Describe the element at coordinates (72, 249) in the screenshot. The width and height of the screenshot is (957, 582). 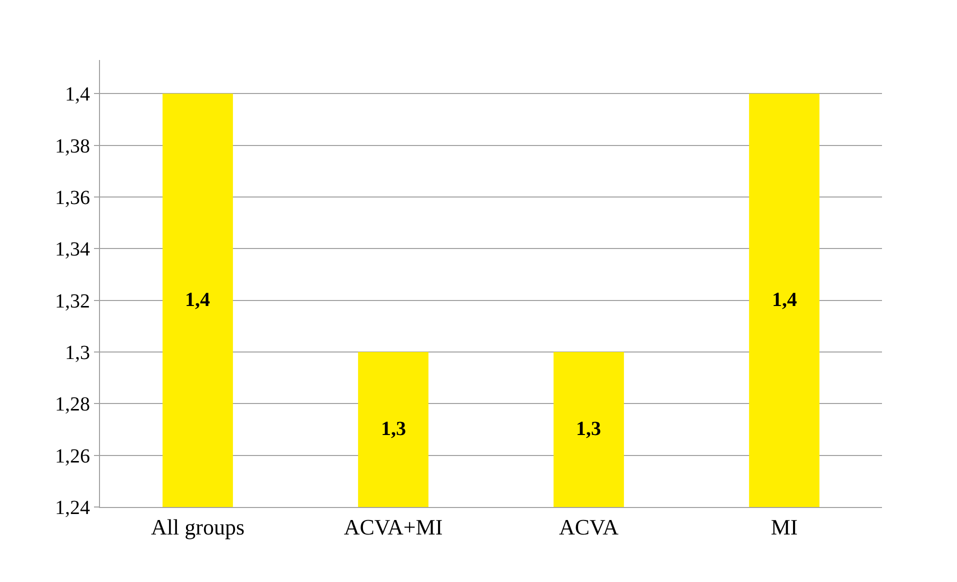
I see `y-tick-label: 1,34` at that location.